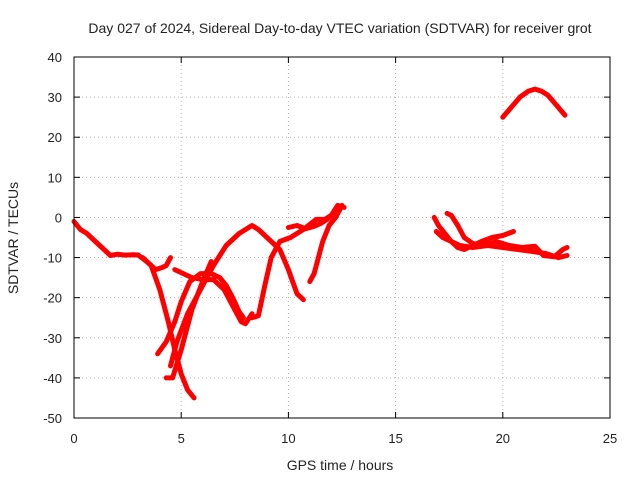  I want to click on y-tick-label-0: -50, so click(52, 418).